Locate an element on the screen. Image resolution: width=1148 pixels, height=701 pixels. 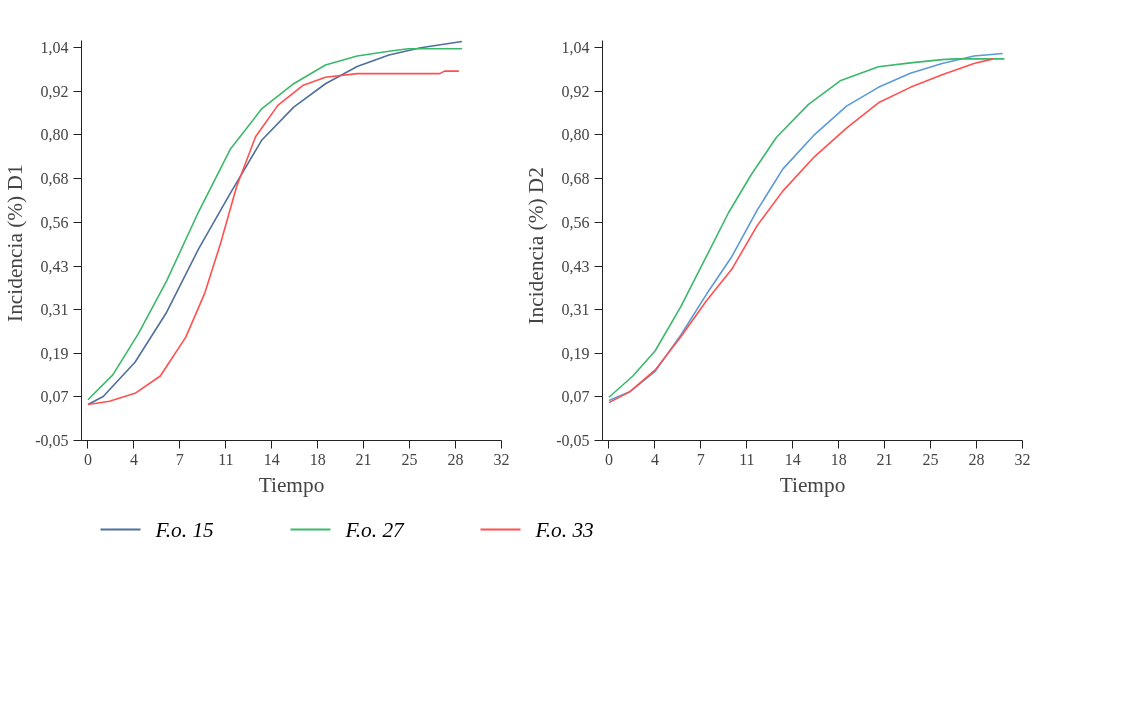
legend-label: F.o. 27 is located at coordinates (375, 529).